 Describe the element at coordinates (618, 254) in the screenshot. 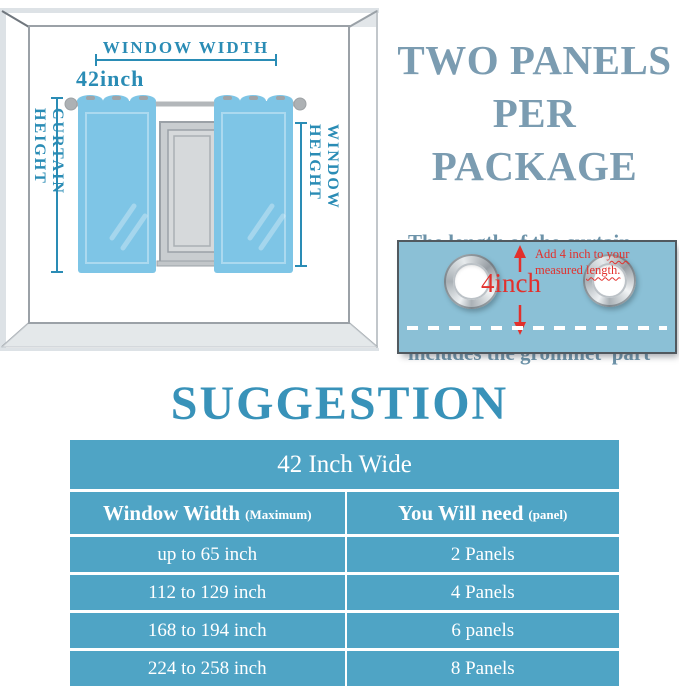

I see `note-text-underlined: your` at that location.